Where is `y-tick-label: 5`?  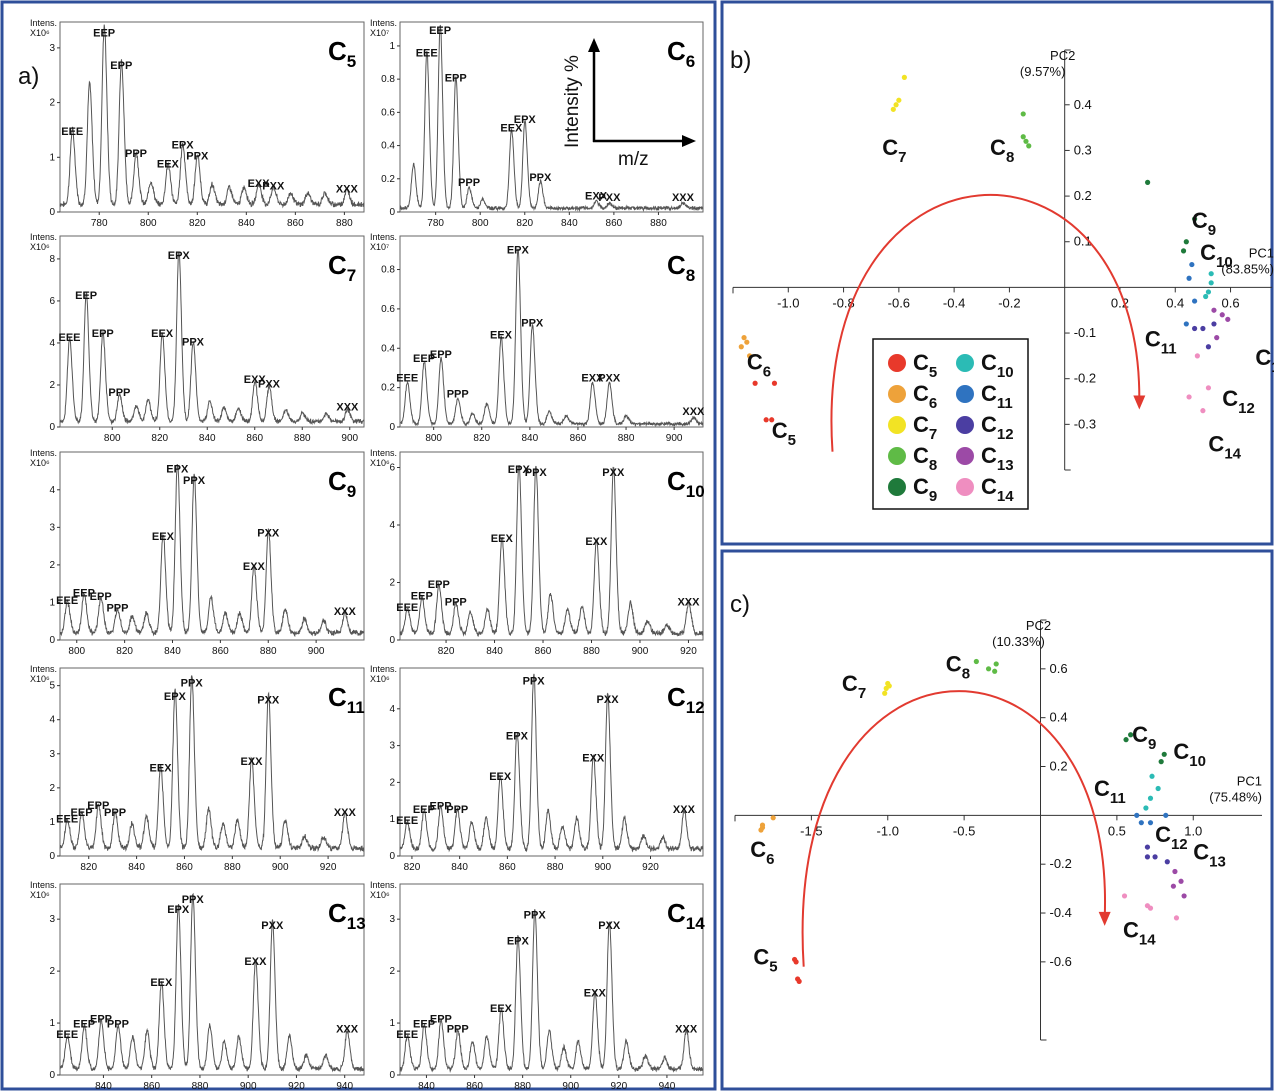 y-tick-label: 5 is located at coordinates (52, 686).